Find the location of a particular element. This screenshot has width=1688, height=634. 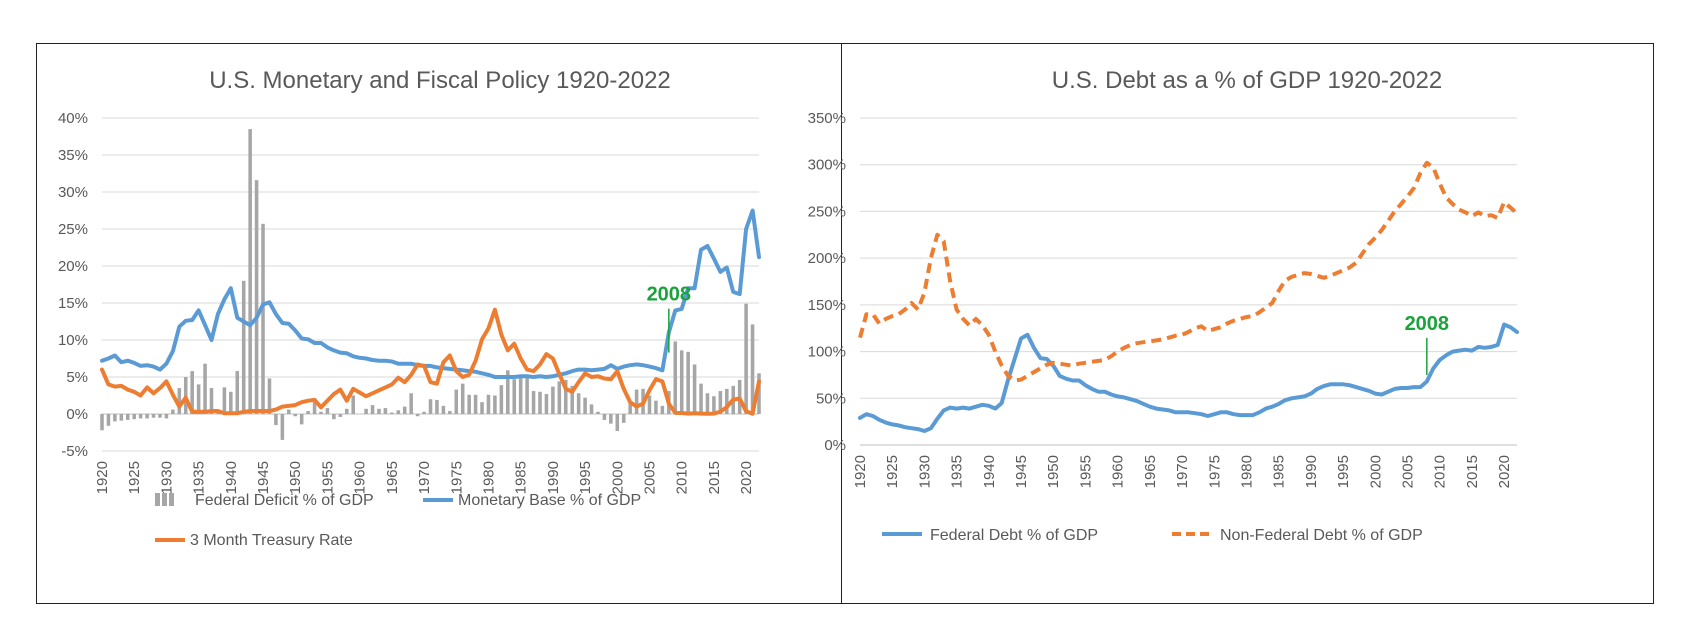

legend-item-non-federal-debt: Non-Federal Debt % of GDP is located at coordinates (1297, 535).